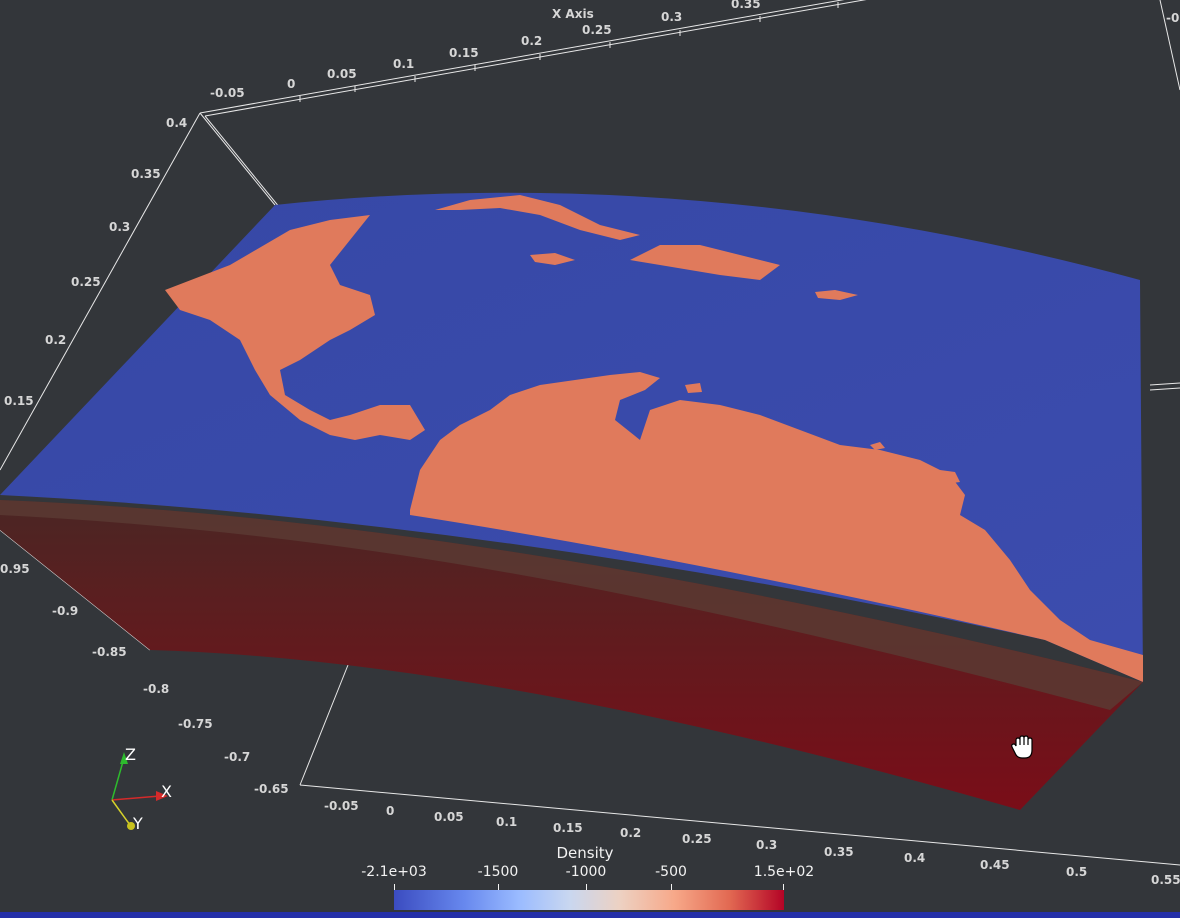  What do you see at coordinates (109, 652) in the screenshot?
I see `left-y-tick: -0.85` at bounding box center [109, 652].